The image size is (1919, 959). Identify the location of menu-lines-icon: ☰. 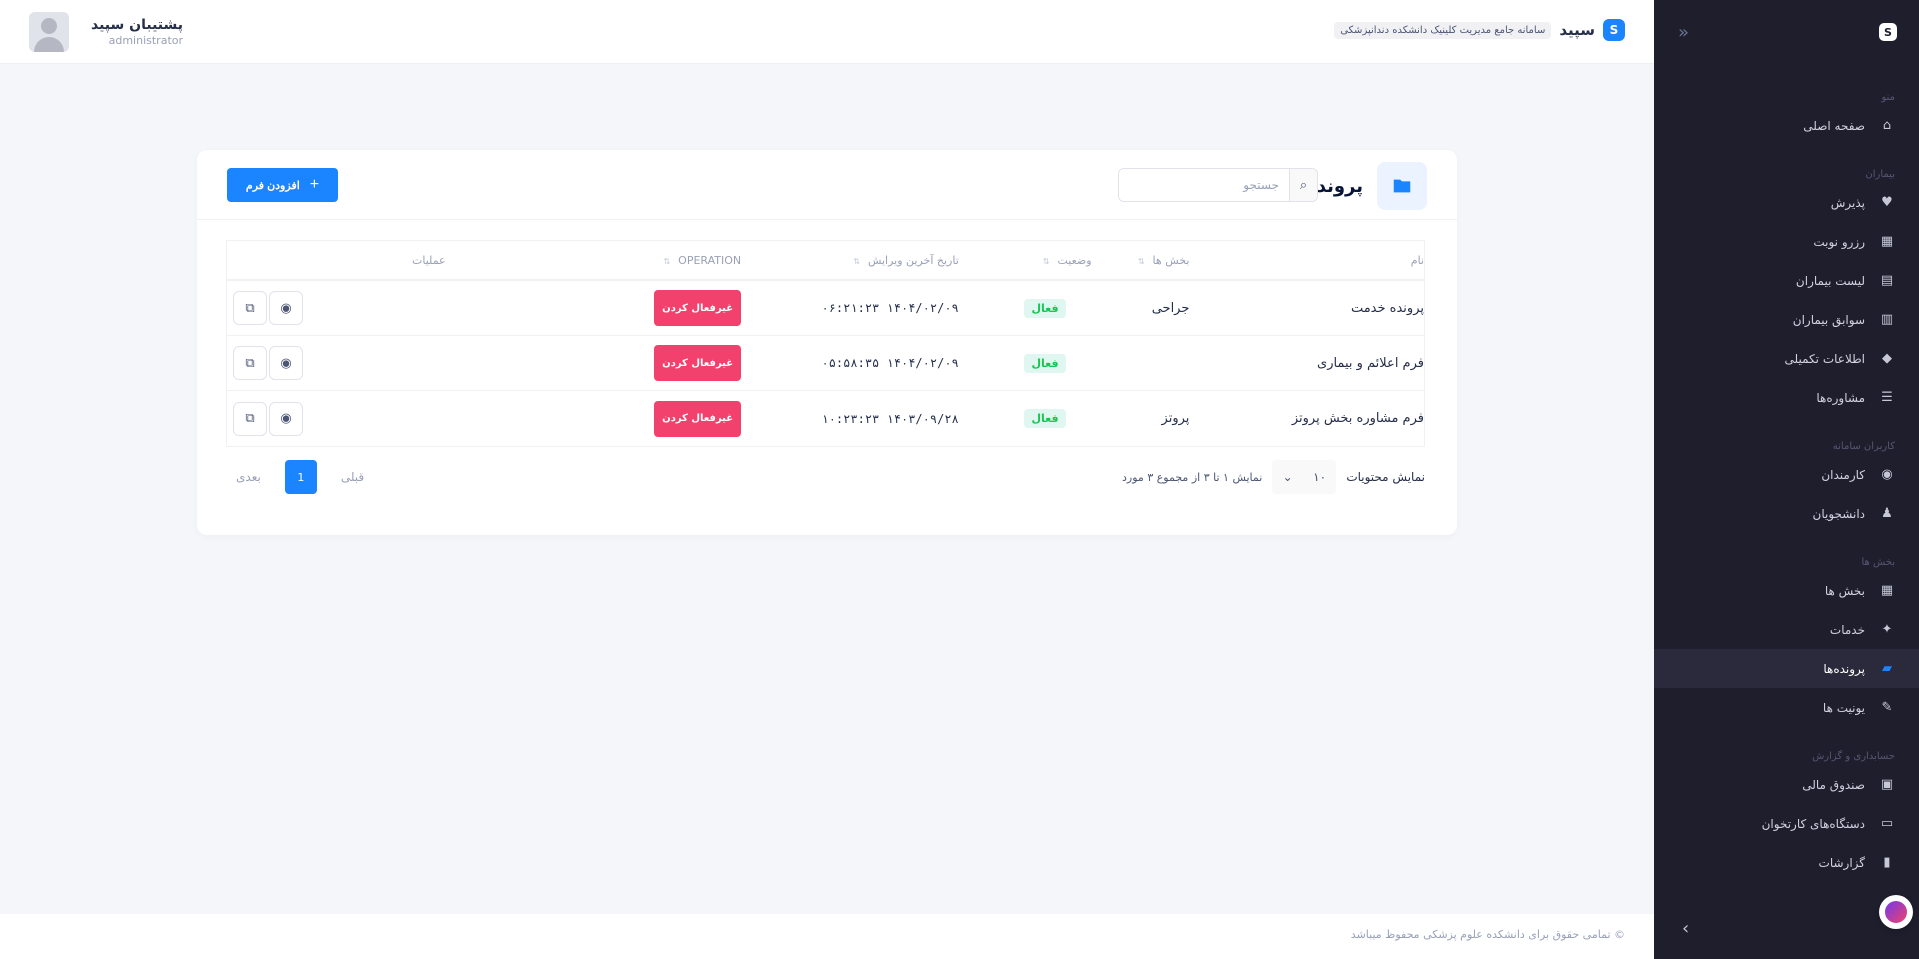
(1887, 397).